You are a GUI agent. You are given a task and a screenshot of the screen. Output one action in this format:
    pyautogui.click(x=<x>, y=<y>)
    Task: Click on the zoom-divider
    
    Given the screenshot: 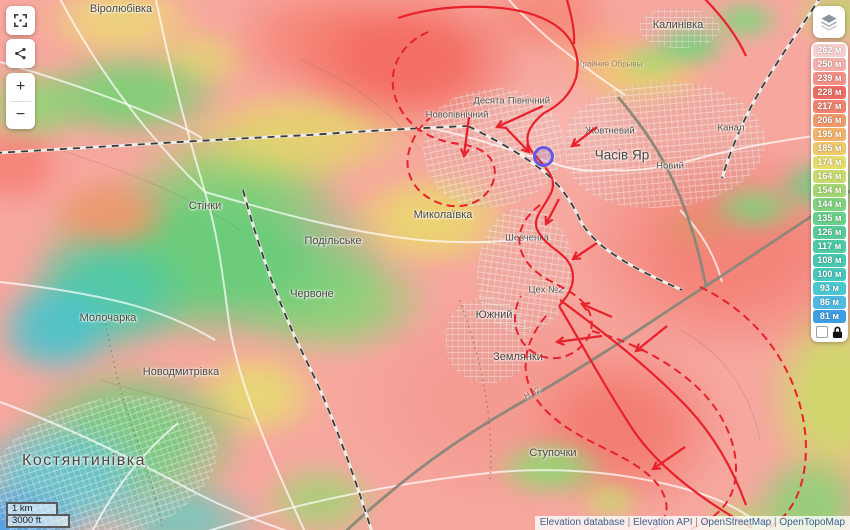 What is the action you would take?
    pyautogui.click(x=20, y=101)
    